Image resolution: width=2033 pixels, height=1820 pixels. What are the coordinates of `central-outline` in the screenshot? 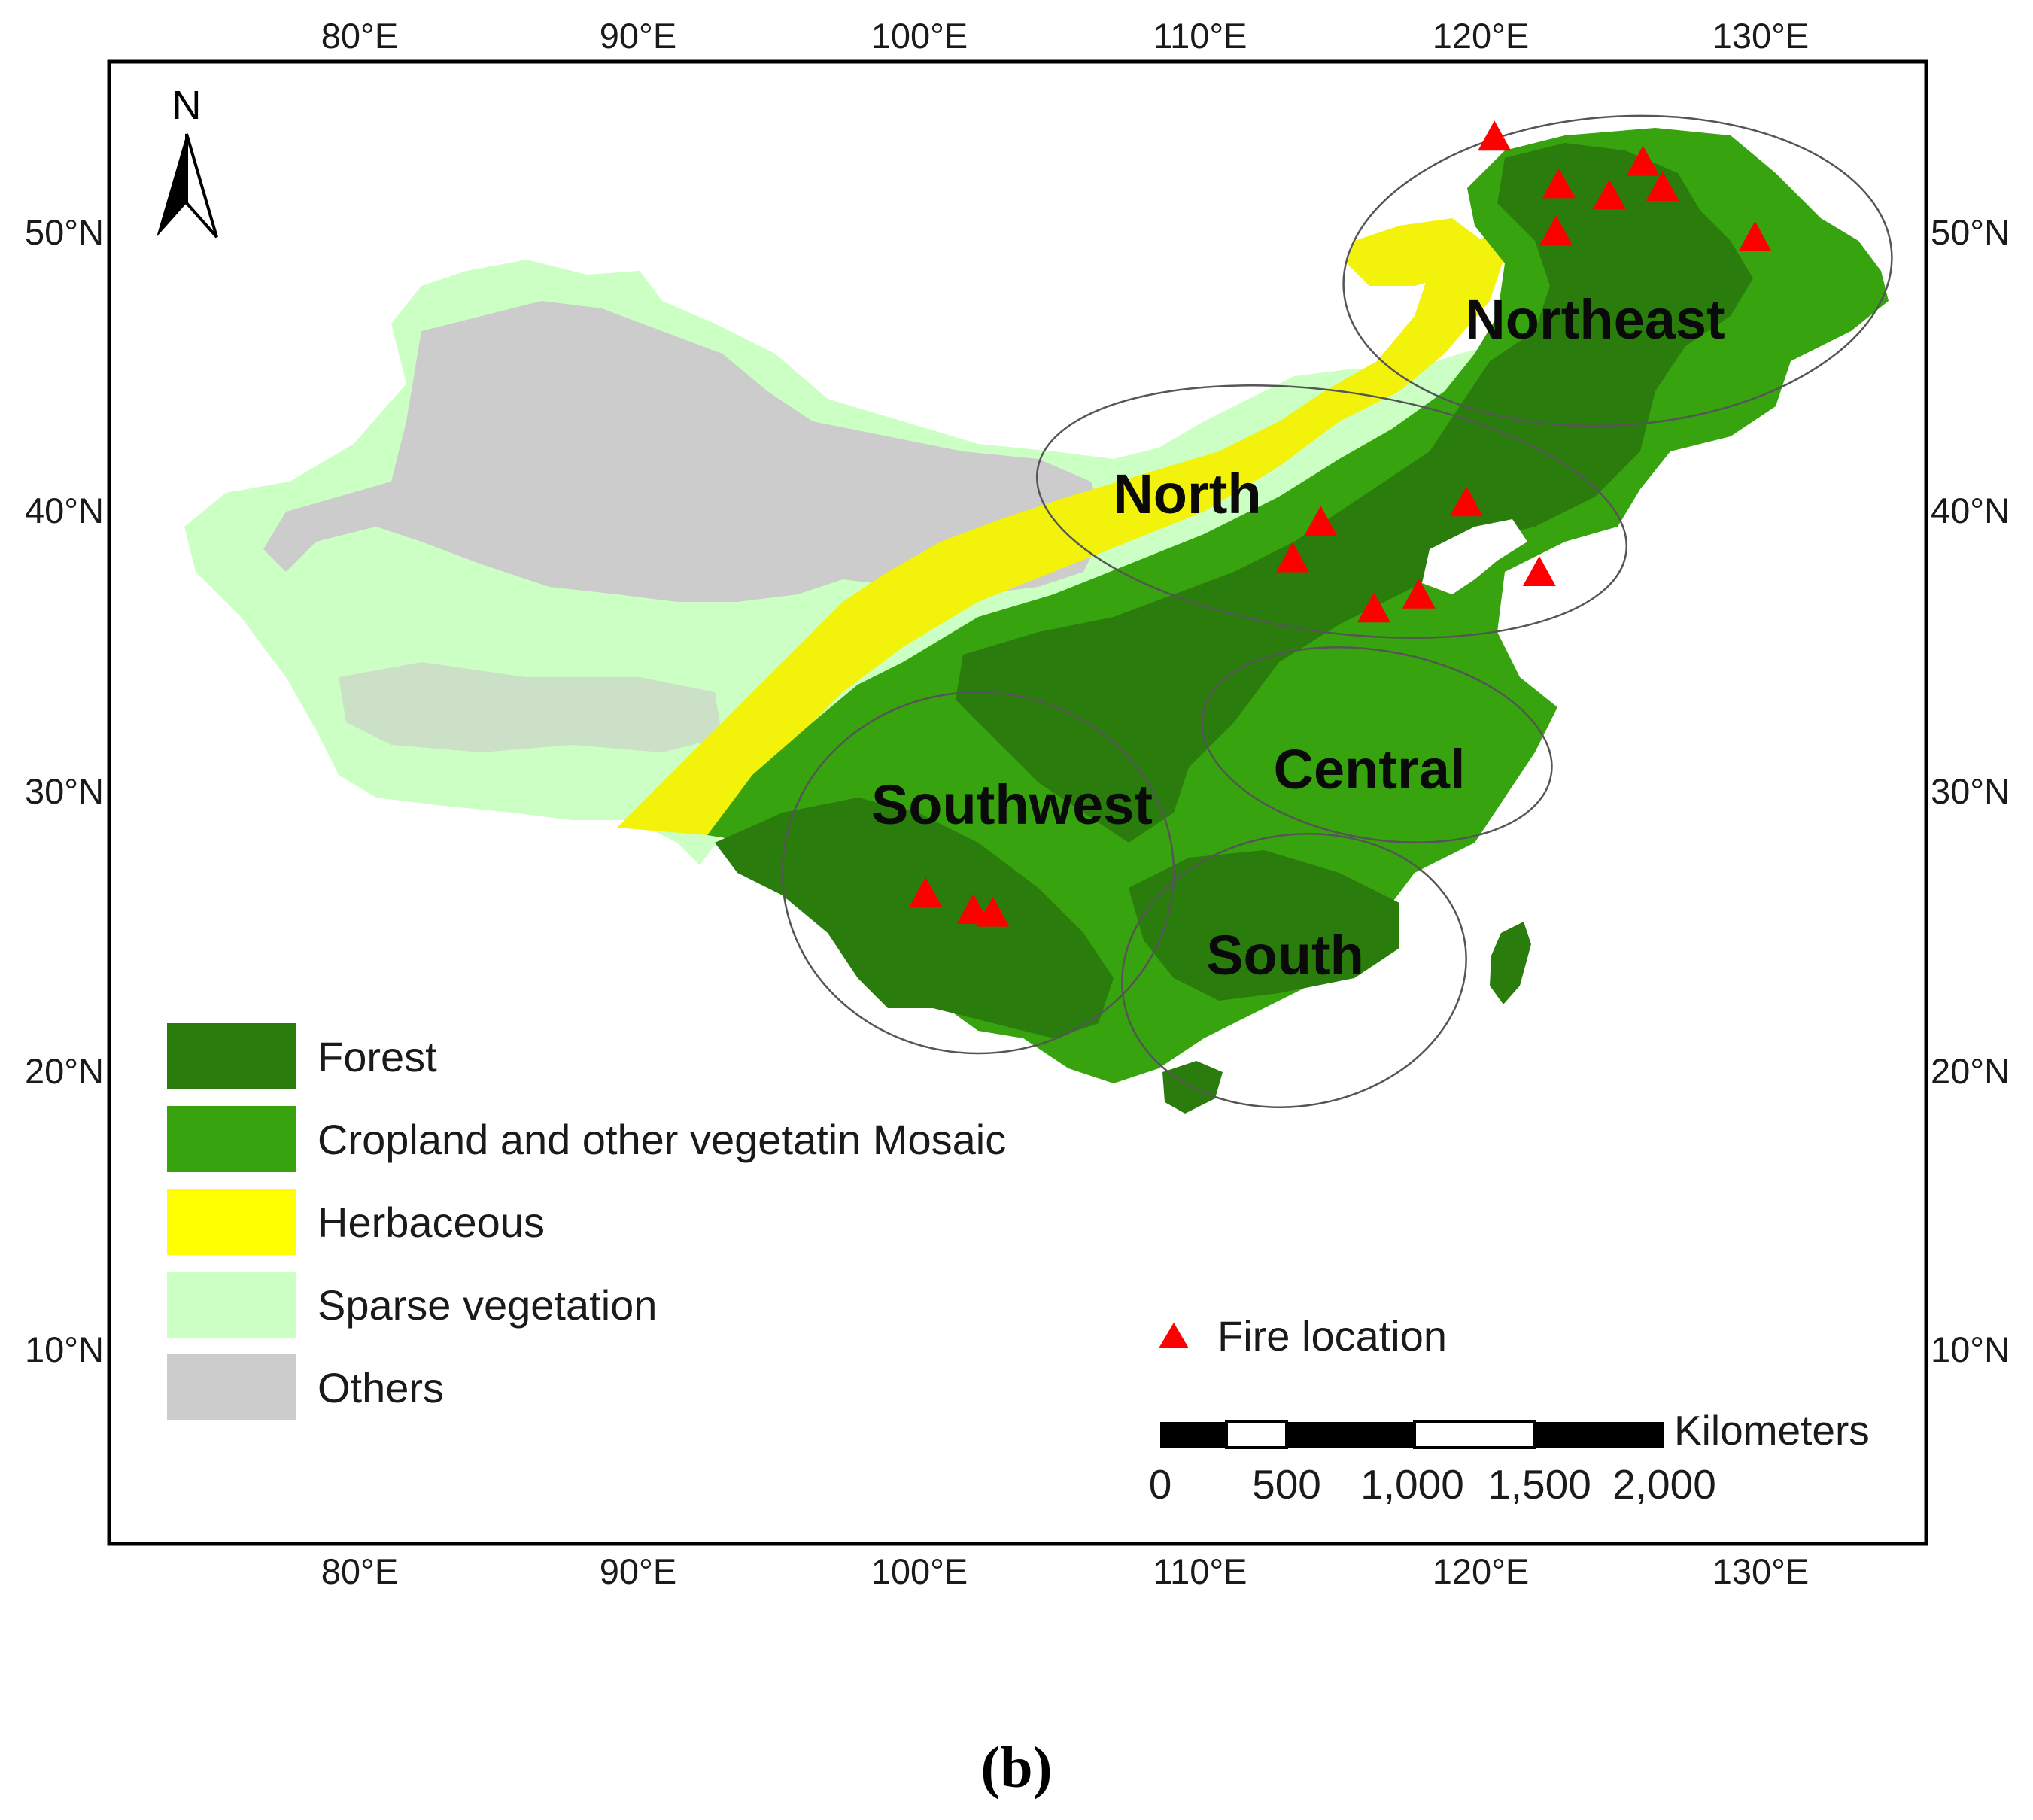 It's located at (1377, 744).